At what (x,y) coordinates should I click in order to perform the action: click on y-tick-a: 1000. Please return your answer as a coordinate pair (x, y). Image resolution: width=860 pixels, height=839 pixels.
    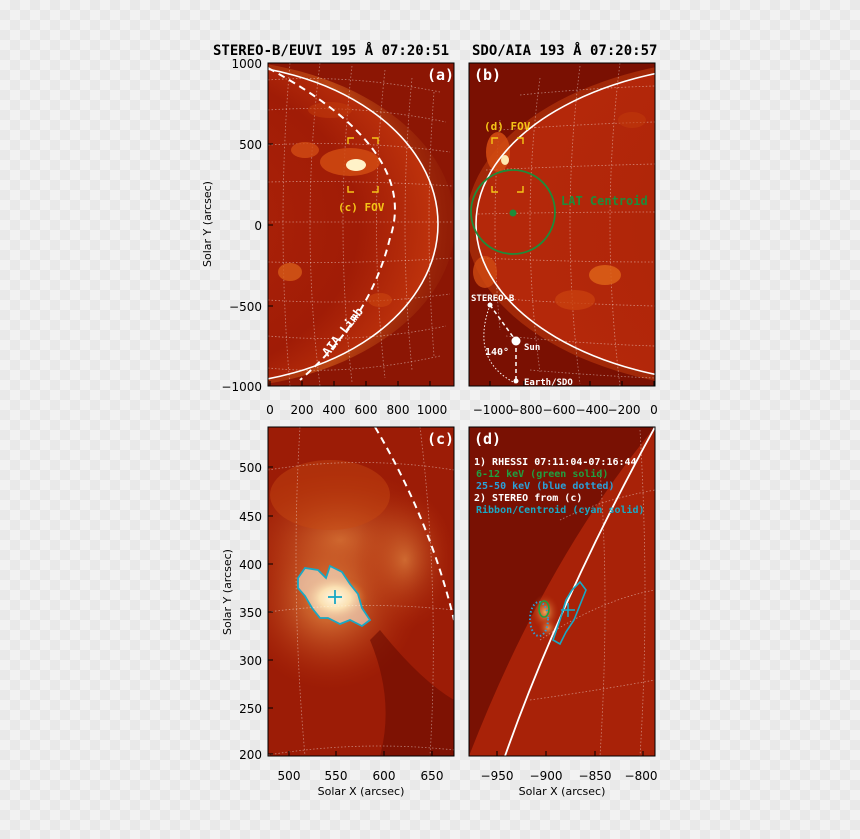
    Looking at the image, I should click on (246, 64).